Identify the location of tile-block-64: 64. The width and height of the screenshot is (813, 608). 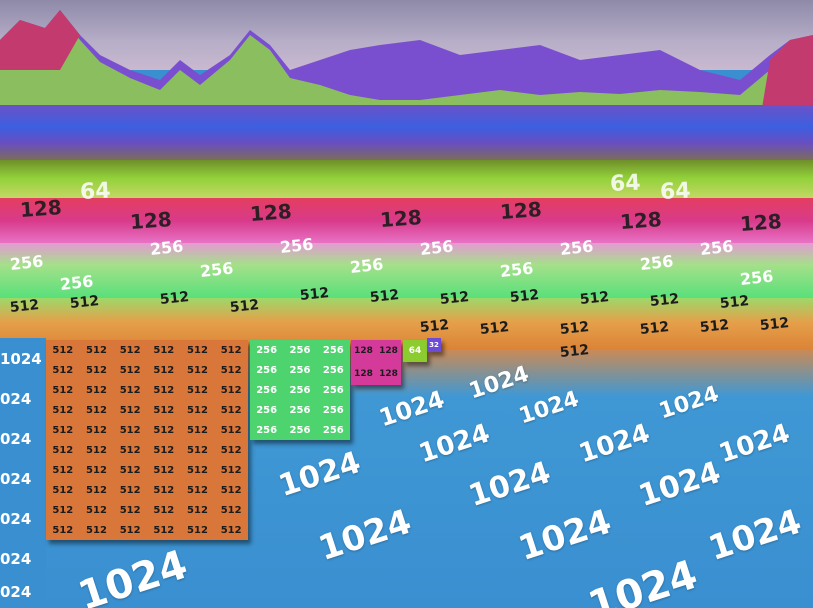
(415, 351).